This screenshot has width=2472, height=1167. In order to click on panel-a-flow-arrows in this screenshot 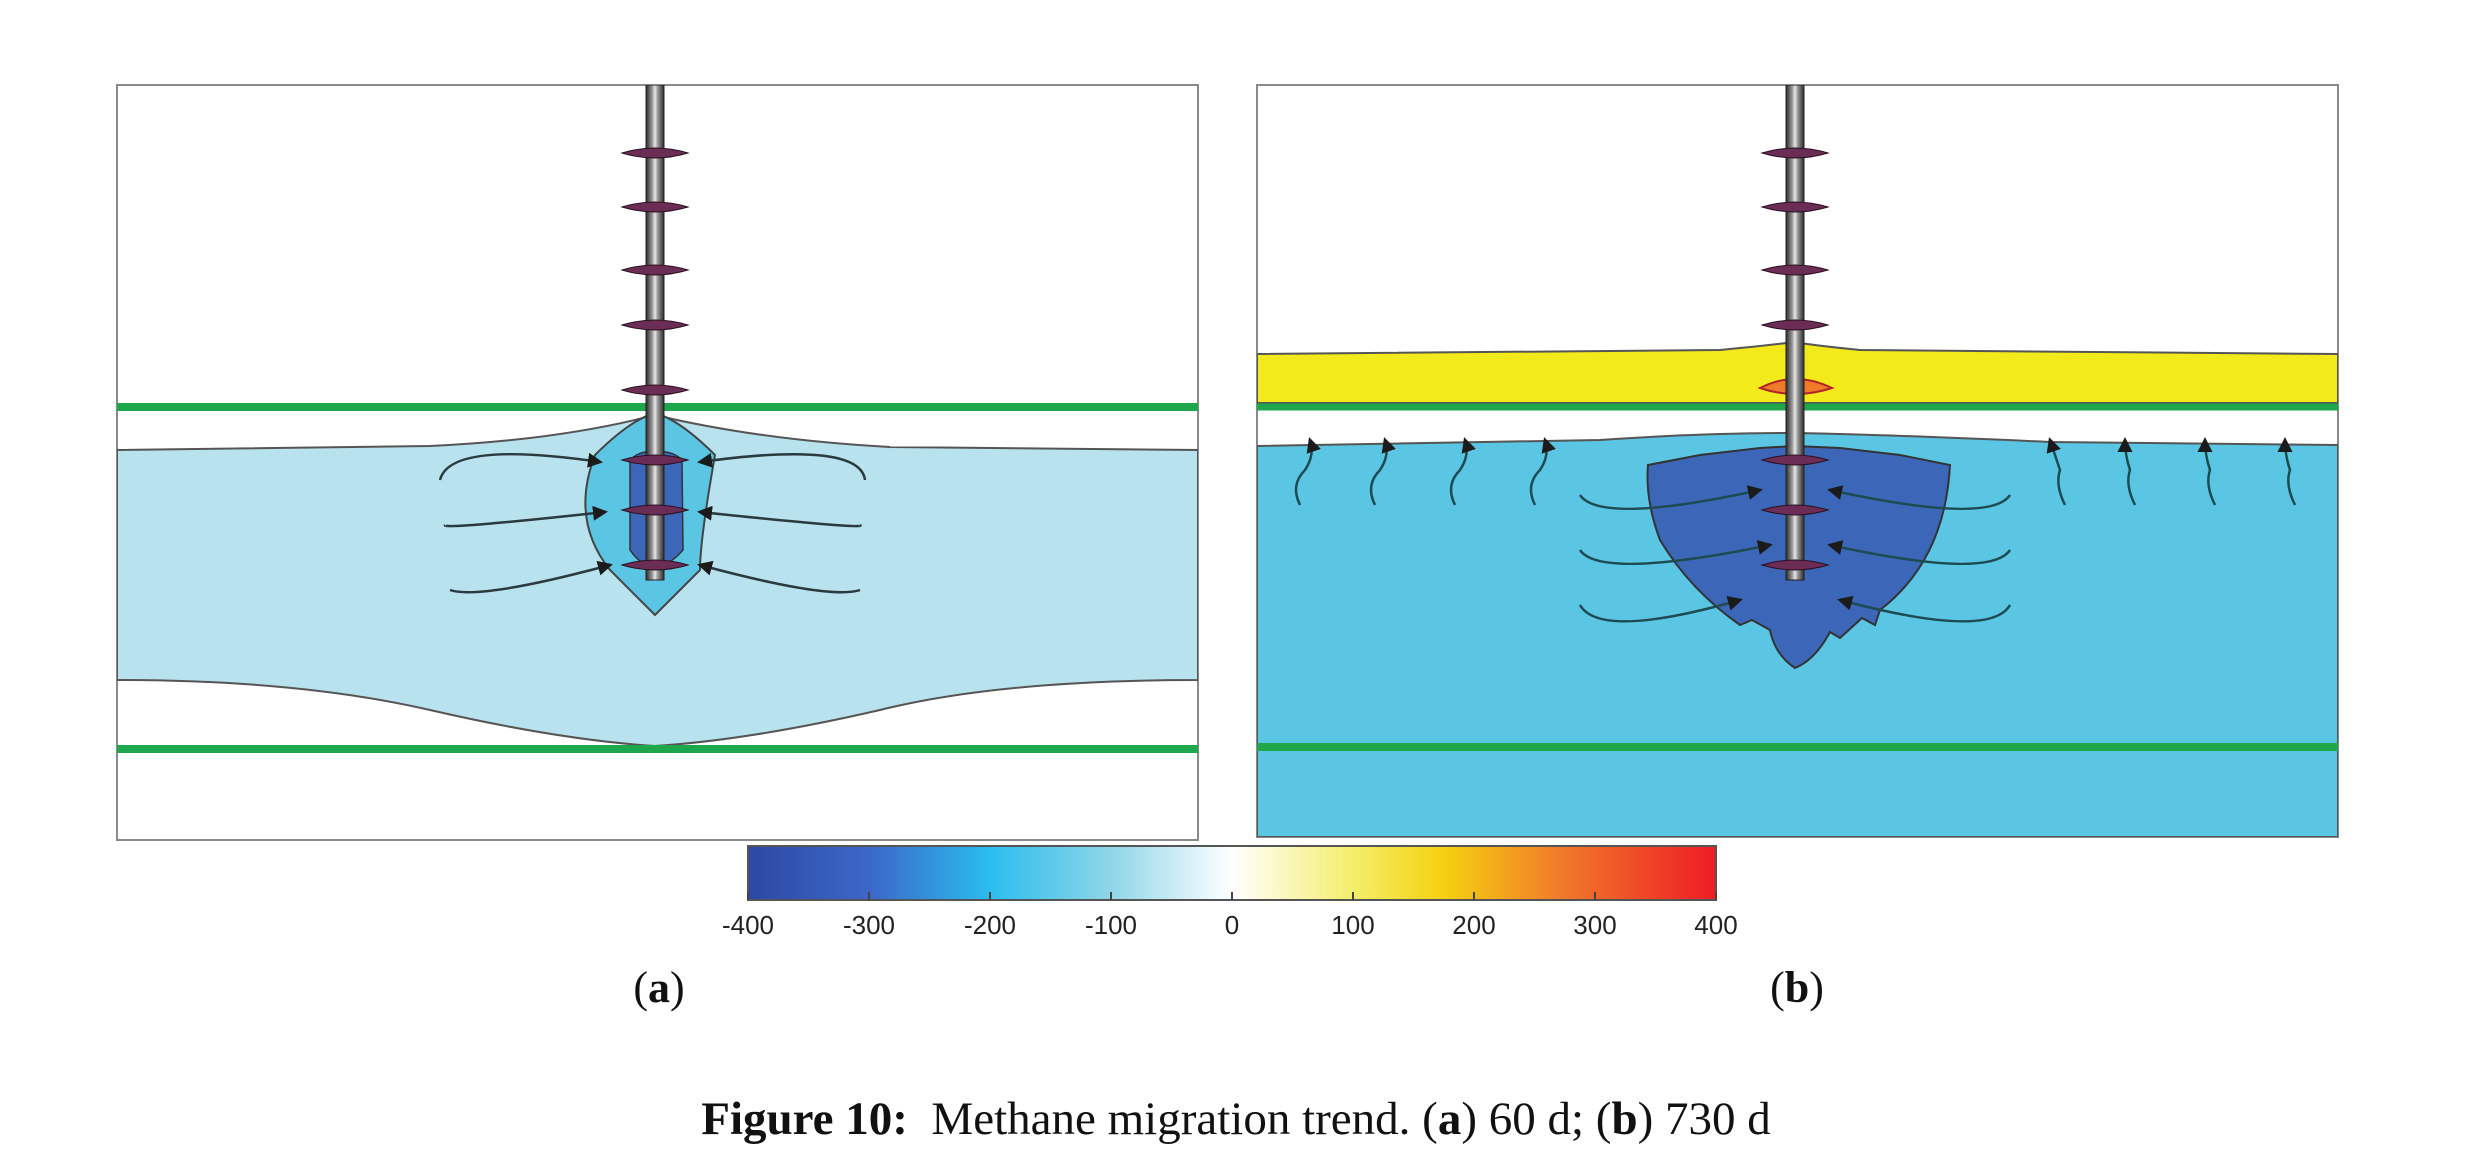, I will do `click(652, 523)`.